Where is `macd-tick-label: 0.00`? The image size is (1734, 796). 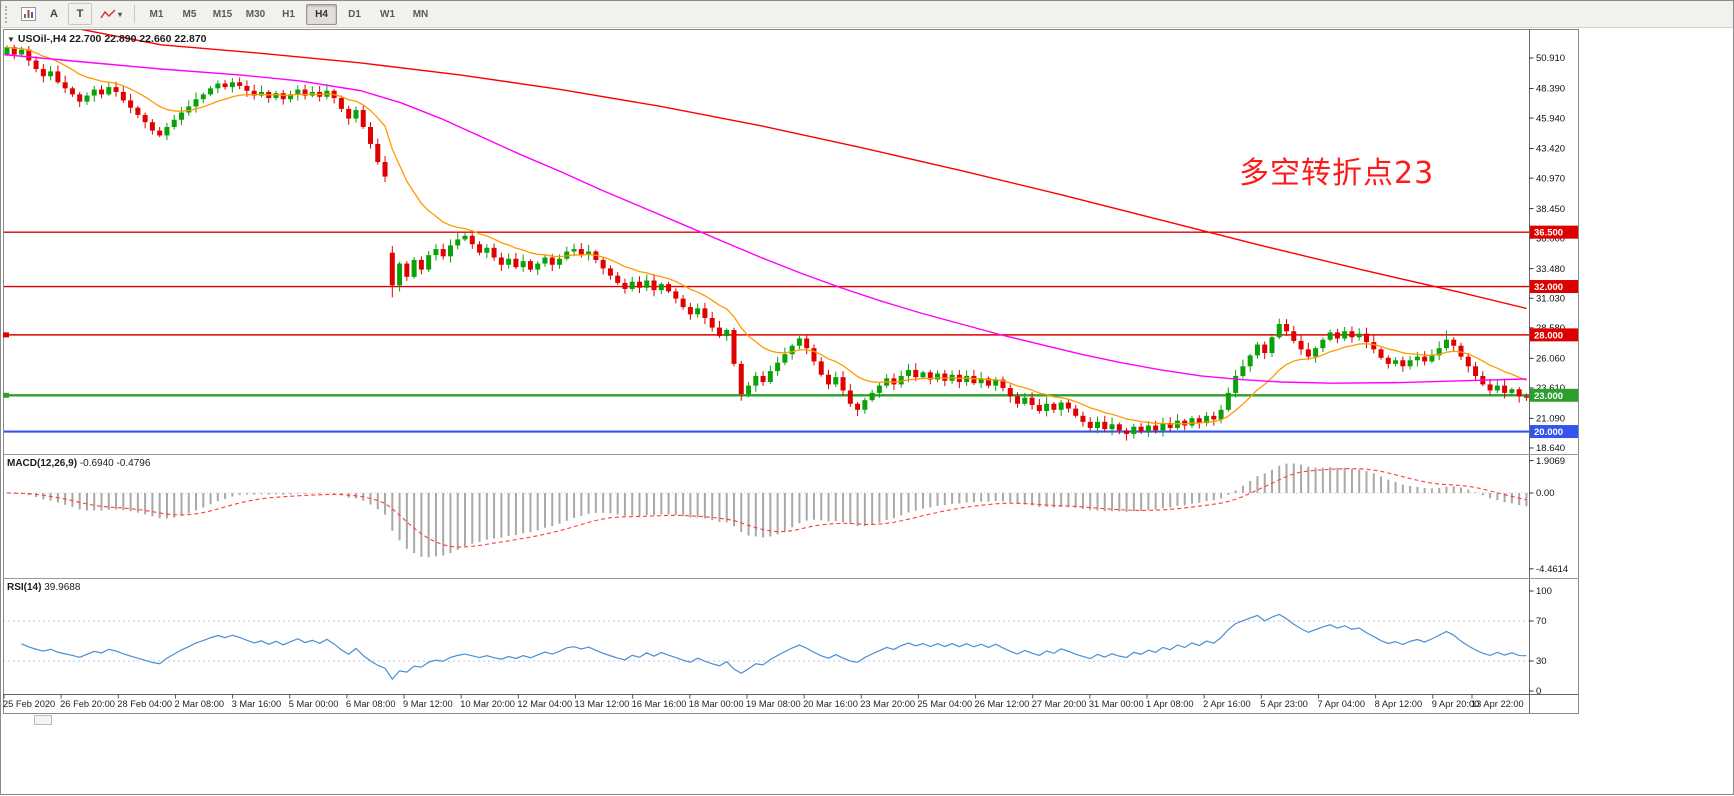 macd-tick-label: 0.00 is located at coordinates (1545, 493).